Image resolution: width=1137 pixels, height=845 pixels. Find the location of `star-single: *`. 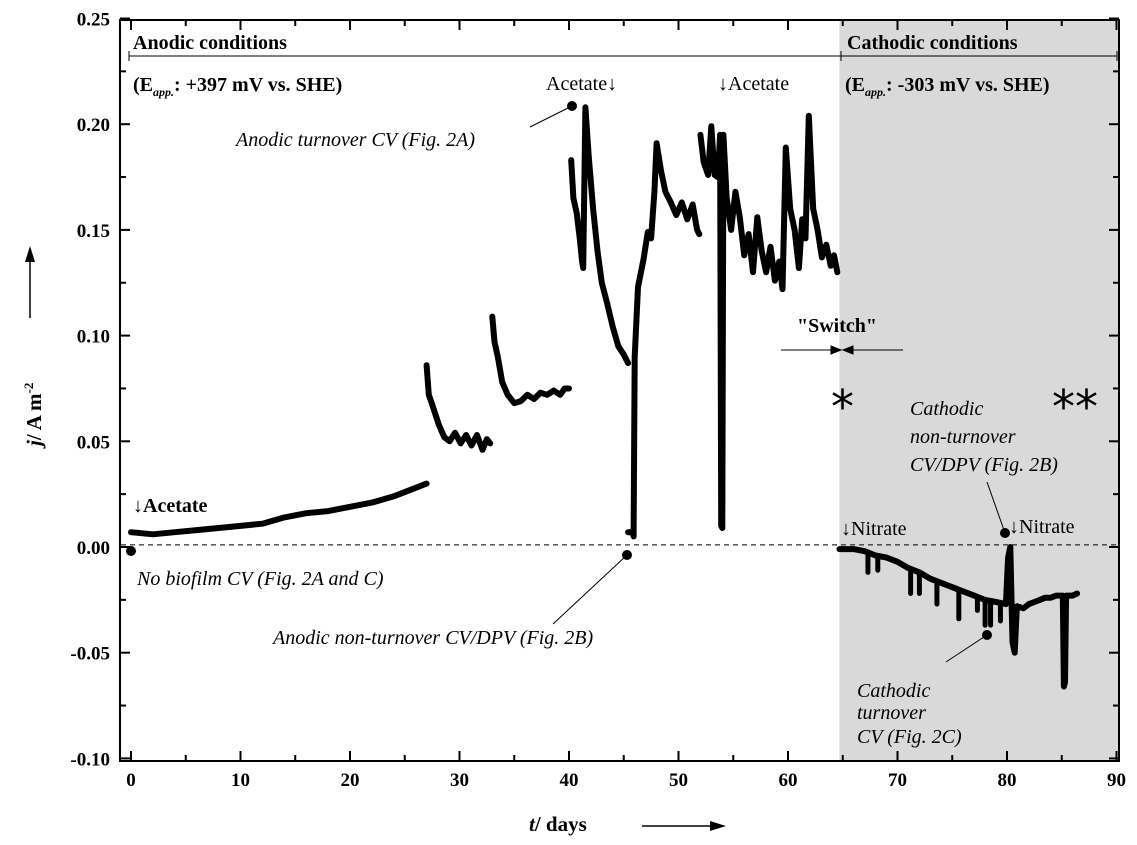

star-single: * is located at coordinates (842, 407).